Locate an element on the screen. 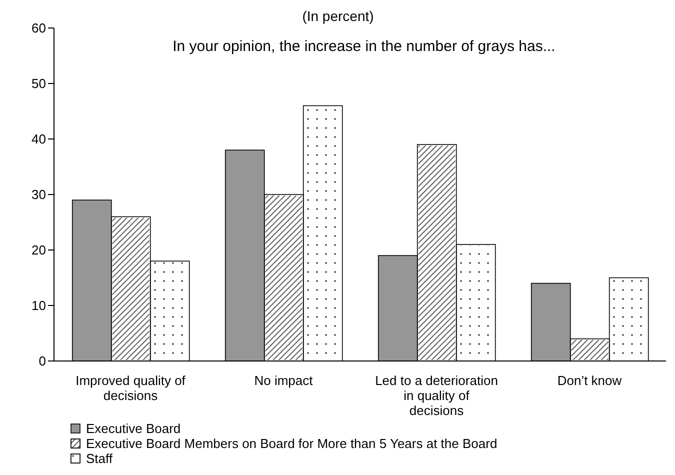 This screenshot has width=675, height=475. legend-label: Executive Board Members on Board for More than 5 Years at the Board is located at coordinates (292, 443).